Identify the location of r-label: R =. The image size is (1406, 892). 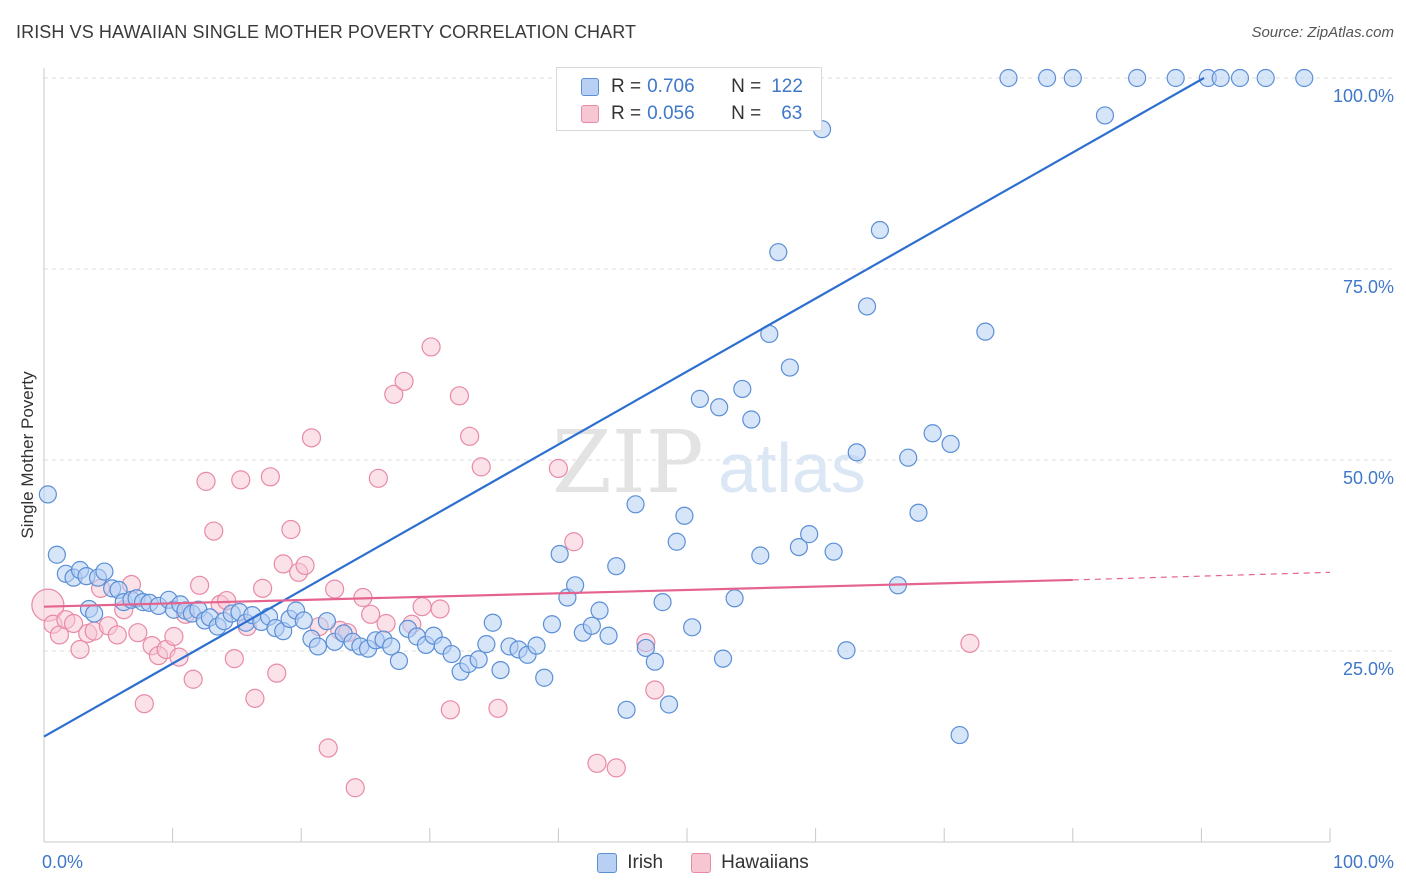
(626, 86).